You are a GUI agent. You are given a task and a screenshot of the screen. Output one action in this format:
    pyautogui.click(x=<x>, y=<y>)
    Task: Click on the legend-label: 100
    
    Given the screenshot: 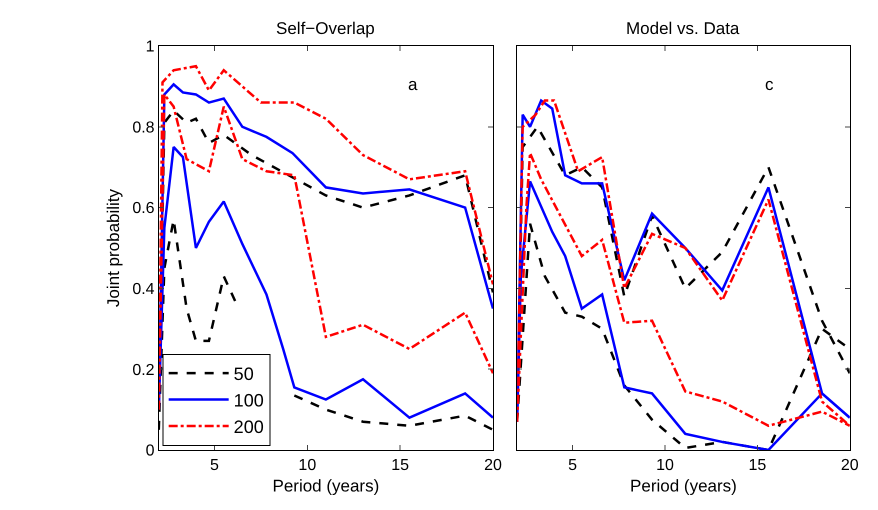 What is the action you would take?
    pyautogui.click(x=249, y=400)
    